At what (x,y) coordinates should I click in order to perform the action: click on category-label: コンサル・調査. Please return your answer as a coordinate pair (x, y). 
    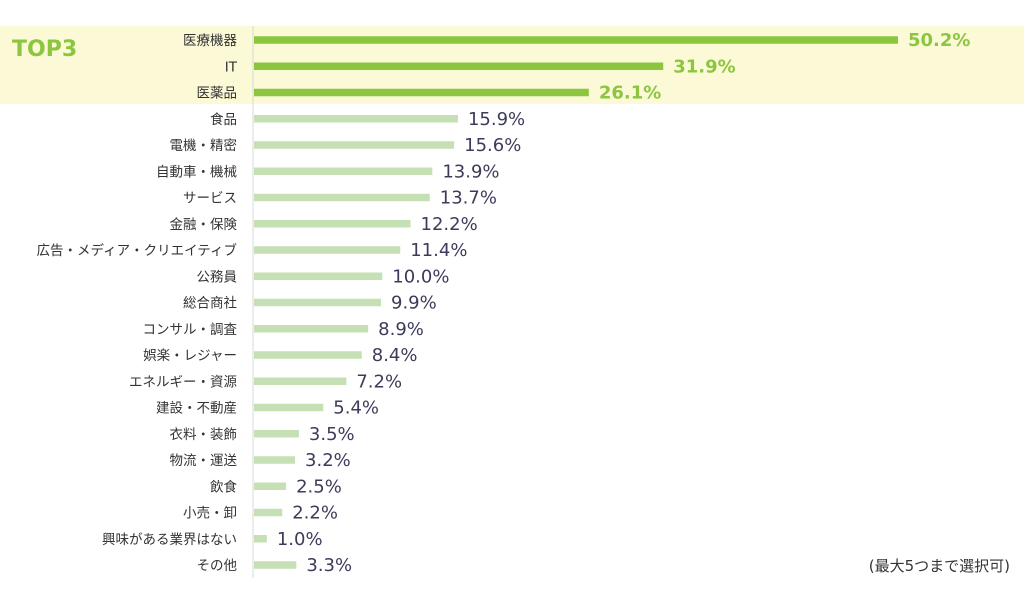
    Looking at the image, I should click on (190, 330).